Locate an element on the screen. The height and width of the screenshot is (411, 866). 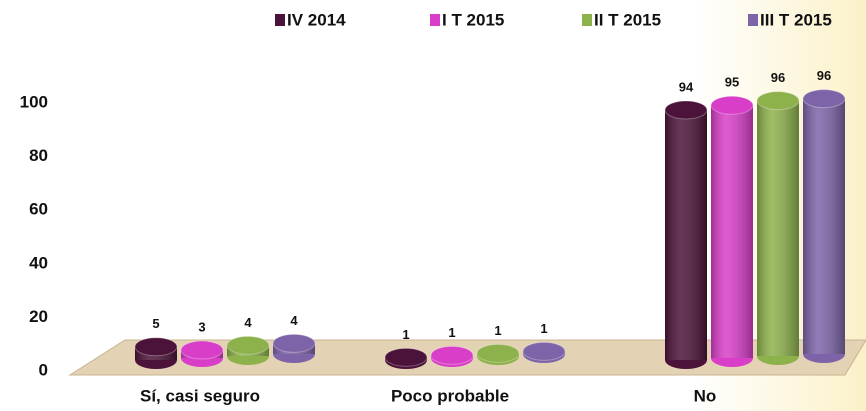
y-tick-label: 0 is located at coordinates (43, 369).